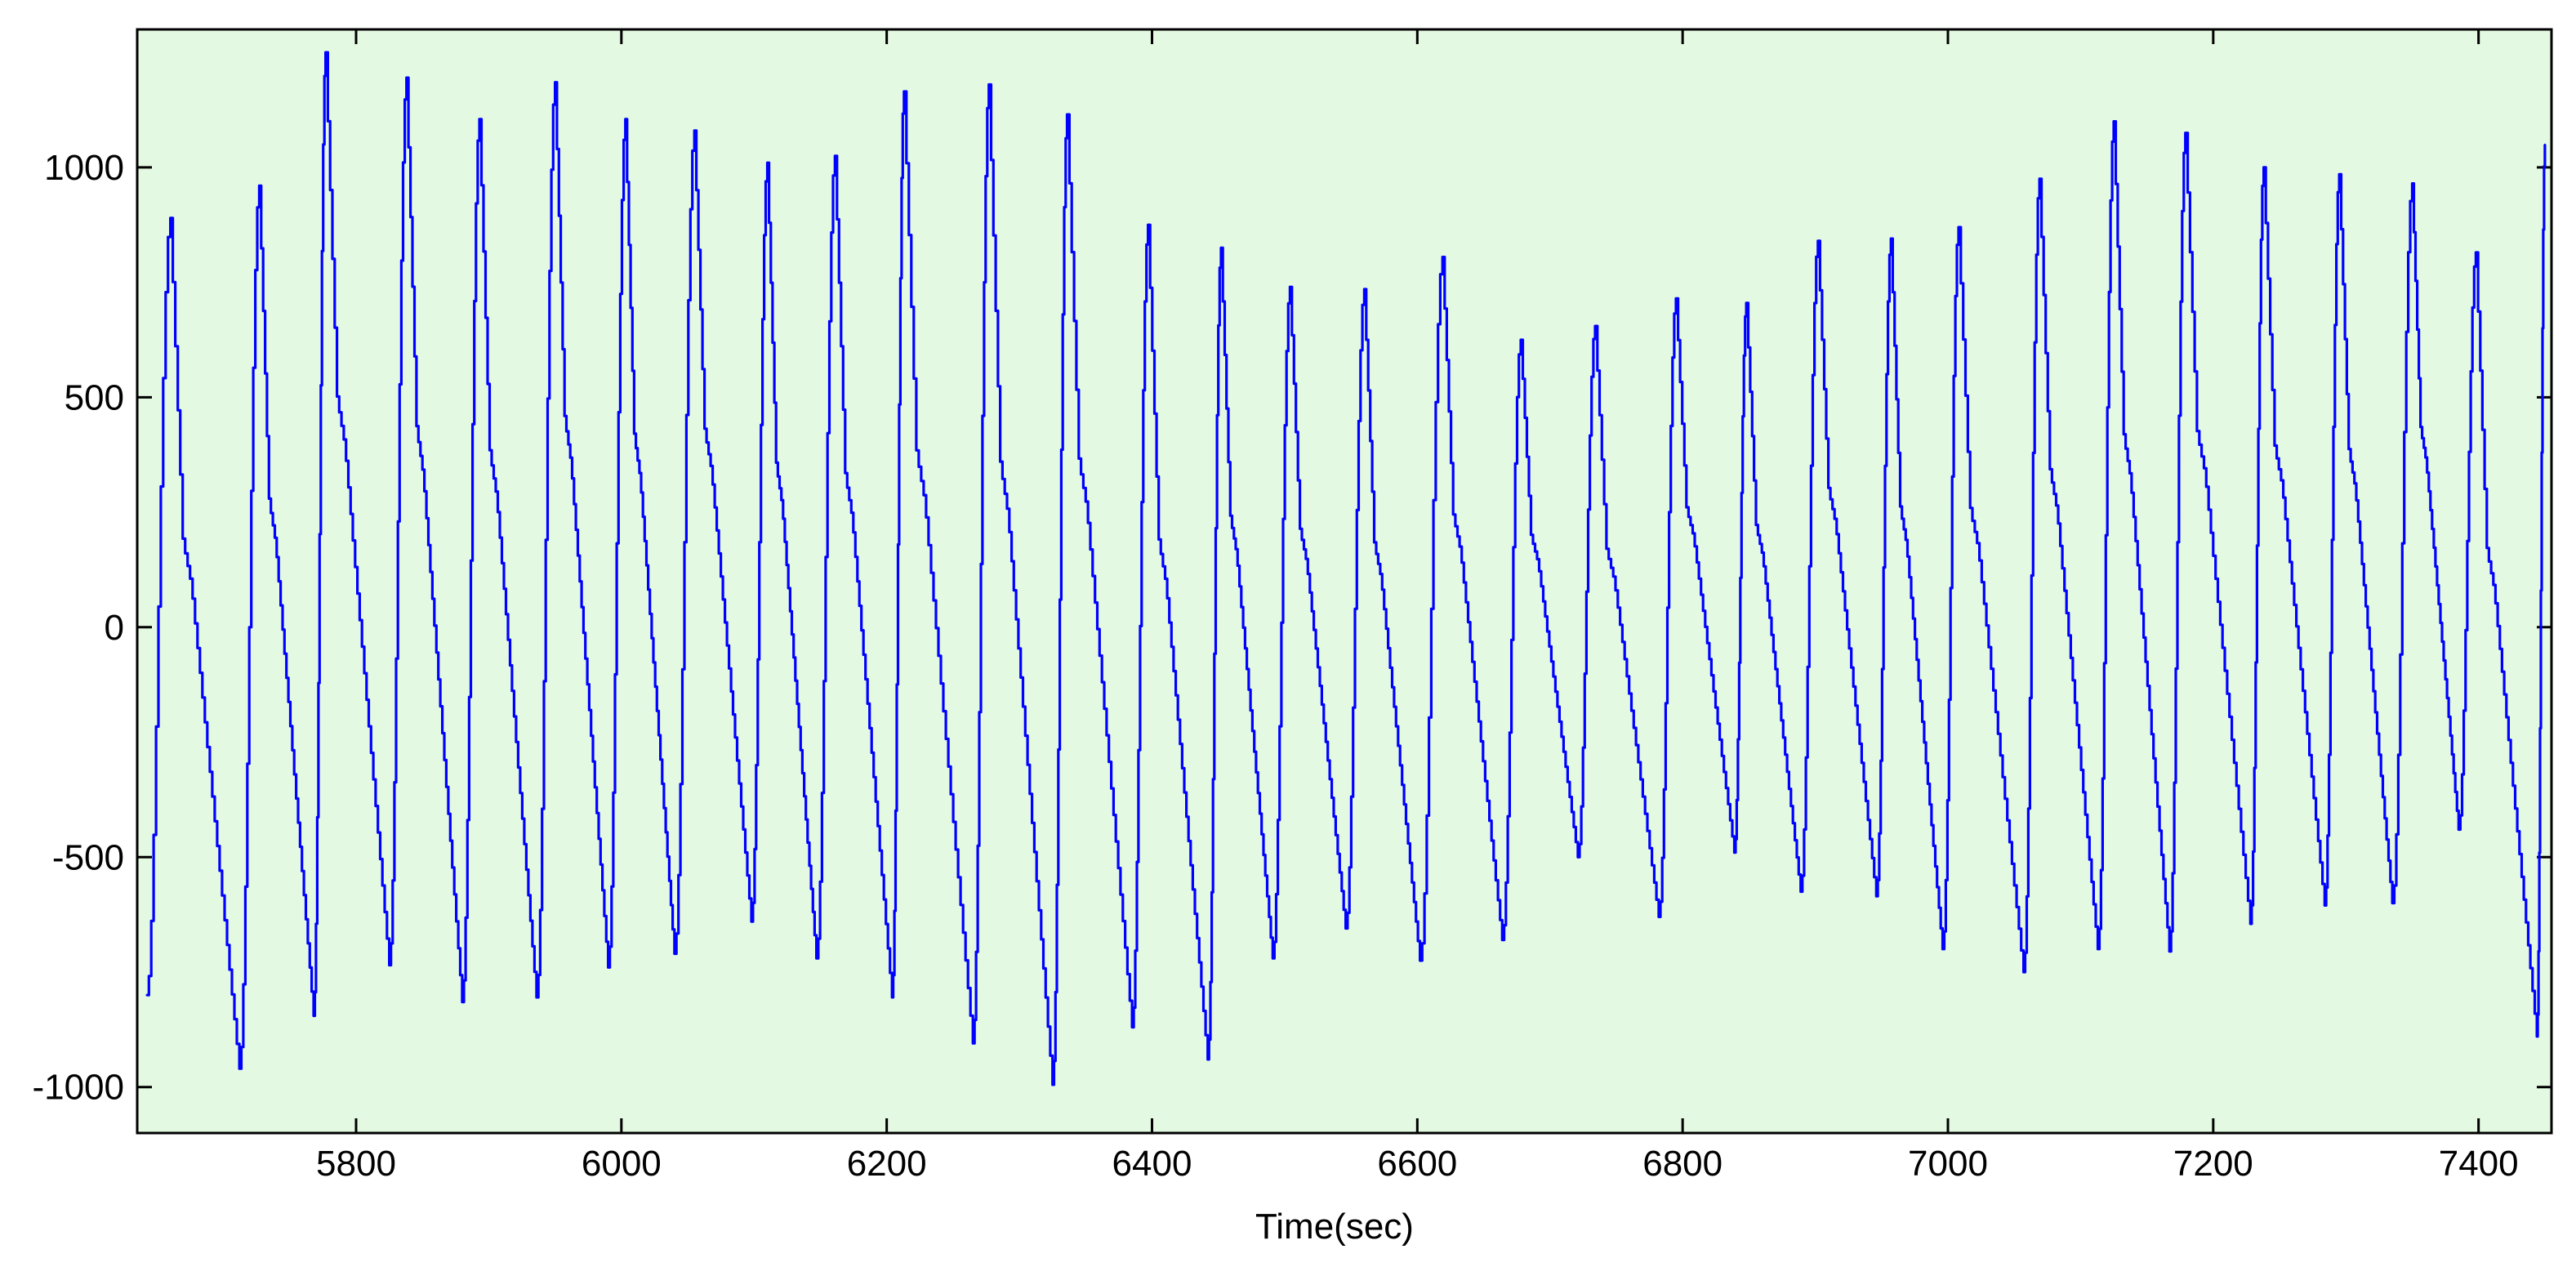 Image resolution: width=2576 pixels, height=1267 pixels. Describe the element at coordinates (887, 1164) in the screenshot. I see `x-tick-label: 6200` at that location.